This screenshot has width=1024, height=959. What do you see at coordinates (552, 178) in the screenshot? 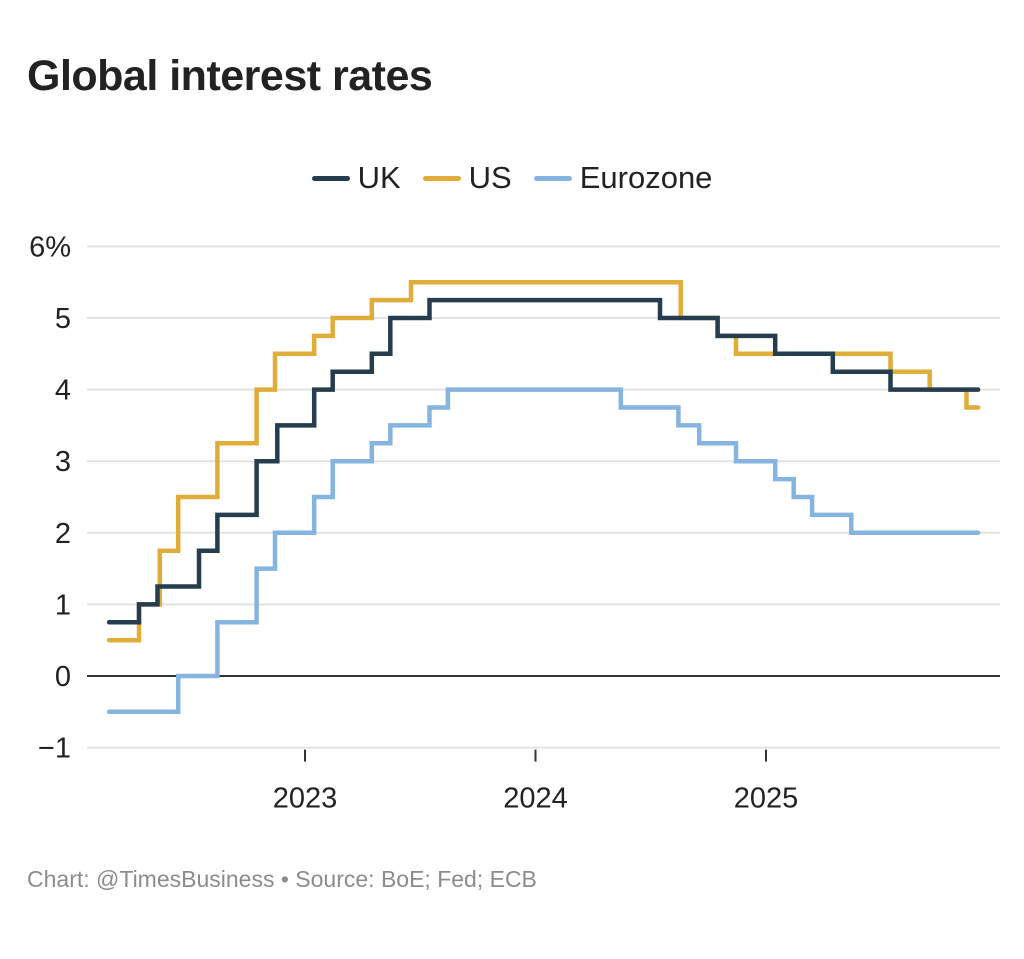
I see `legend-swatch-eurozone` at bounding box center [552, 178].